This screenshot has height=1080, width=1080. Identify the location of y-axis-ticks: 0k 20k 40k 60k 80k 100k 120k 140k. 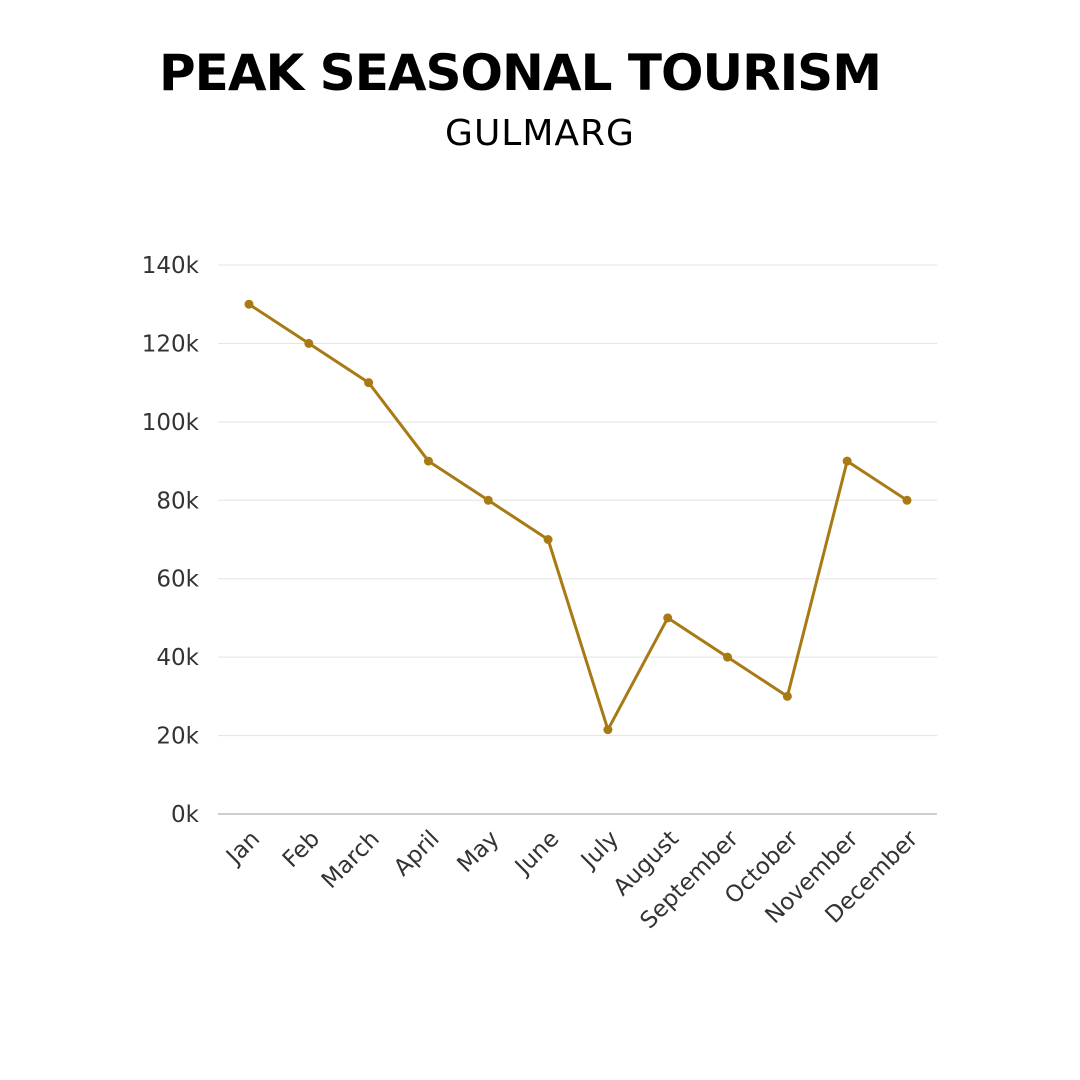
(171, 540).